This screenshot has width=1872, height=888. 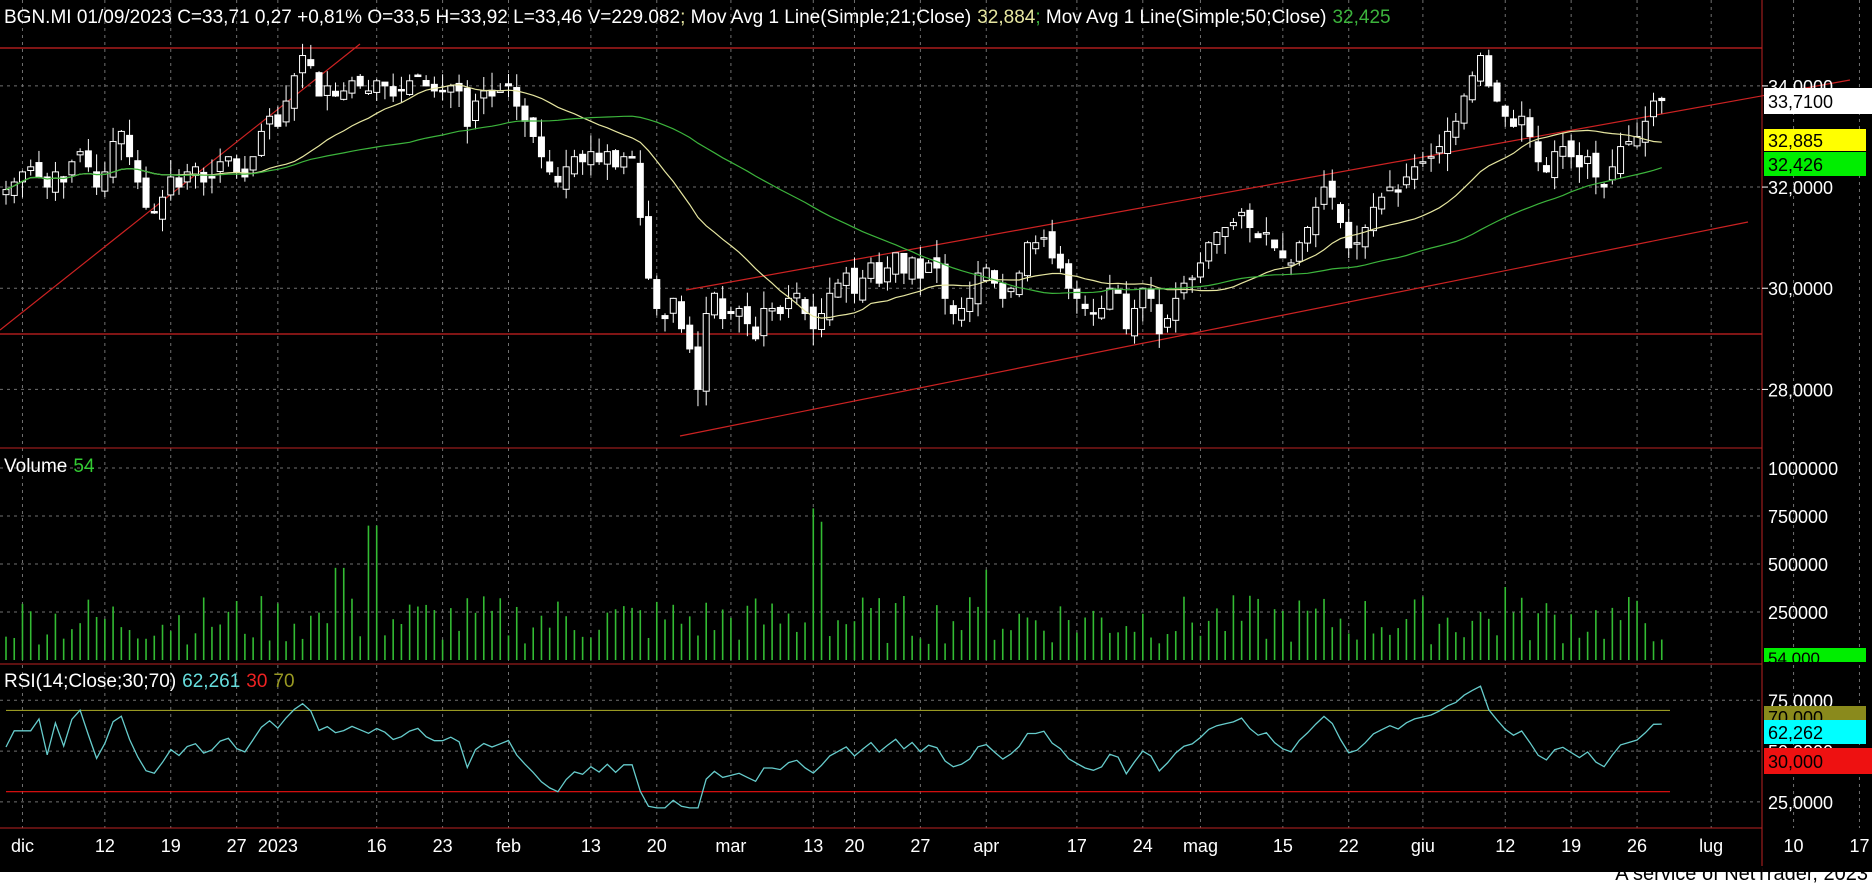 I want to click on volume-tag: 54,000, so click(x=1794, y=658).